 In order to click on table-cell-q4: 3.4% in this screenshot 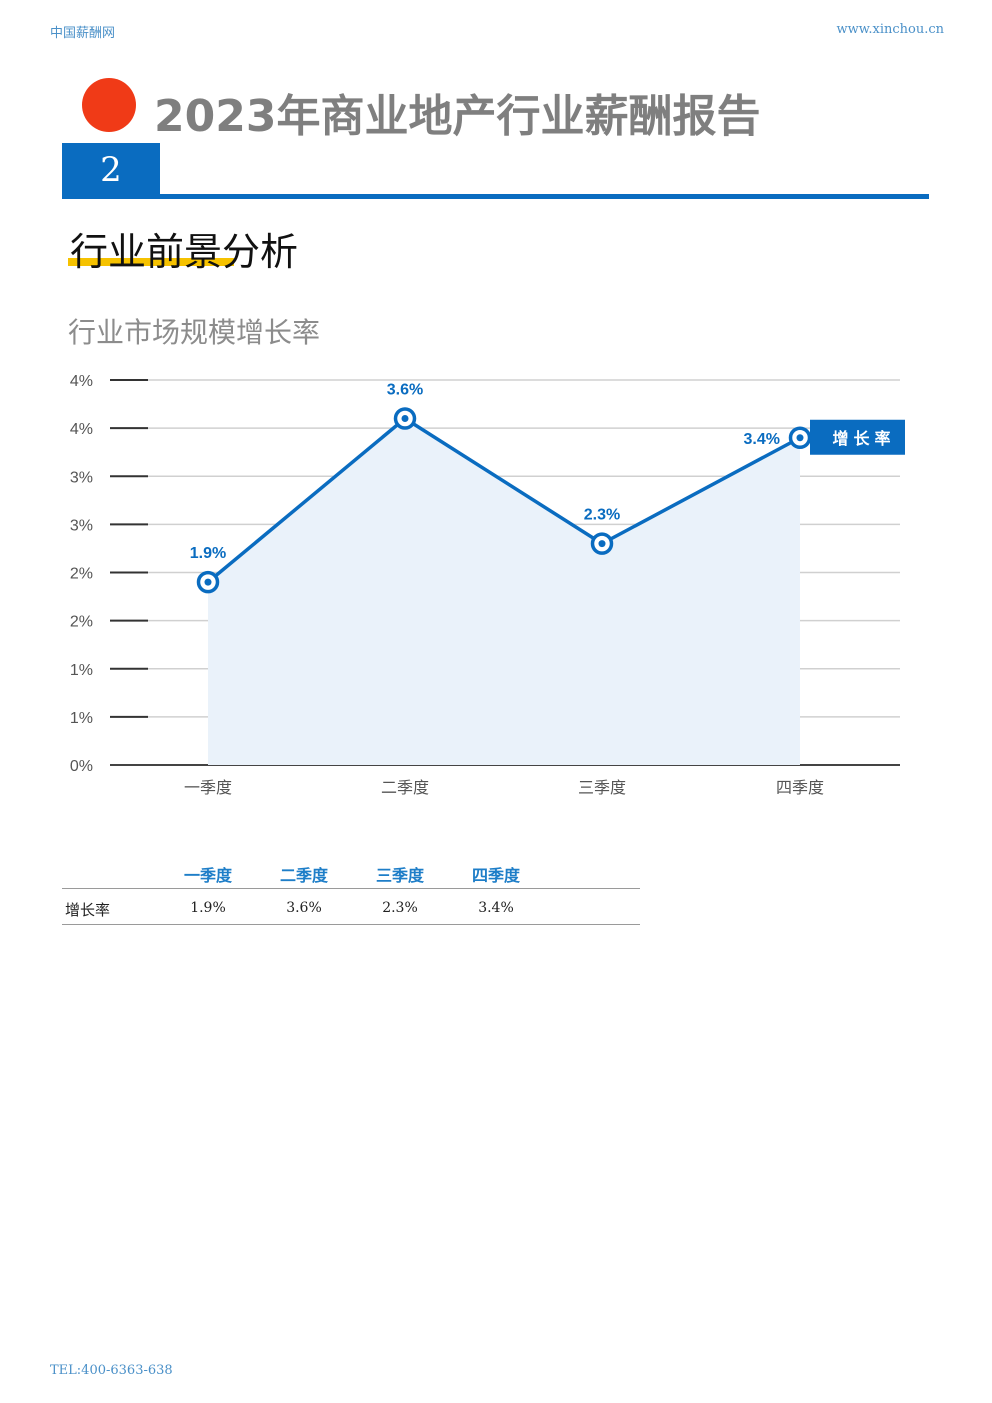, I will do `click(496, 908)`.